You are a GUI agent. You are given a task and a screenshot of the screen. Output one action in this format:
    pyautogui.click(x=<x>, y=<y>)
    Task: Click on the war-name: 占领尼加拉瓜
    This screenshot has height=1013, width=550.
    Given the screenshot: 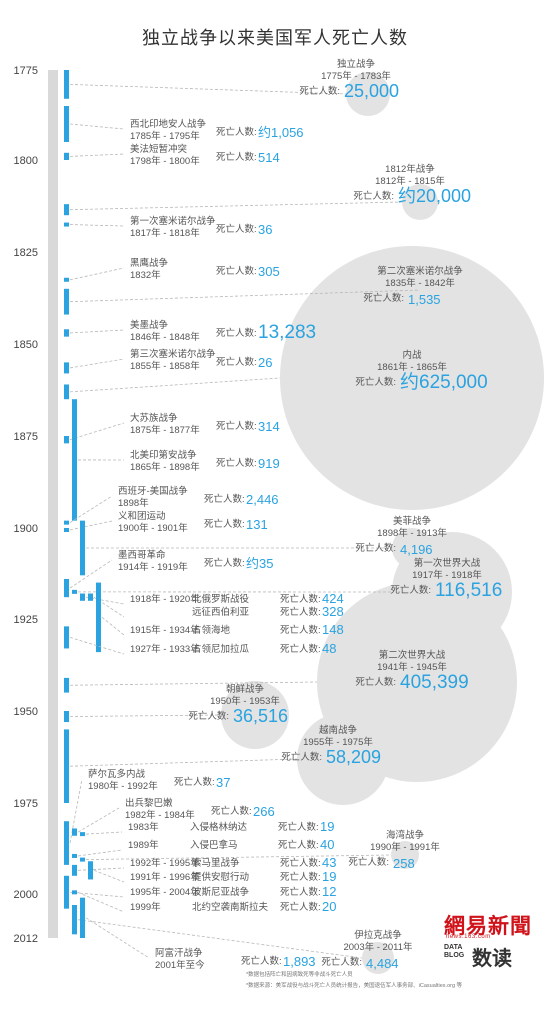 What is the action you would take?
    pyautogui.click(x=221, y=649)
    